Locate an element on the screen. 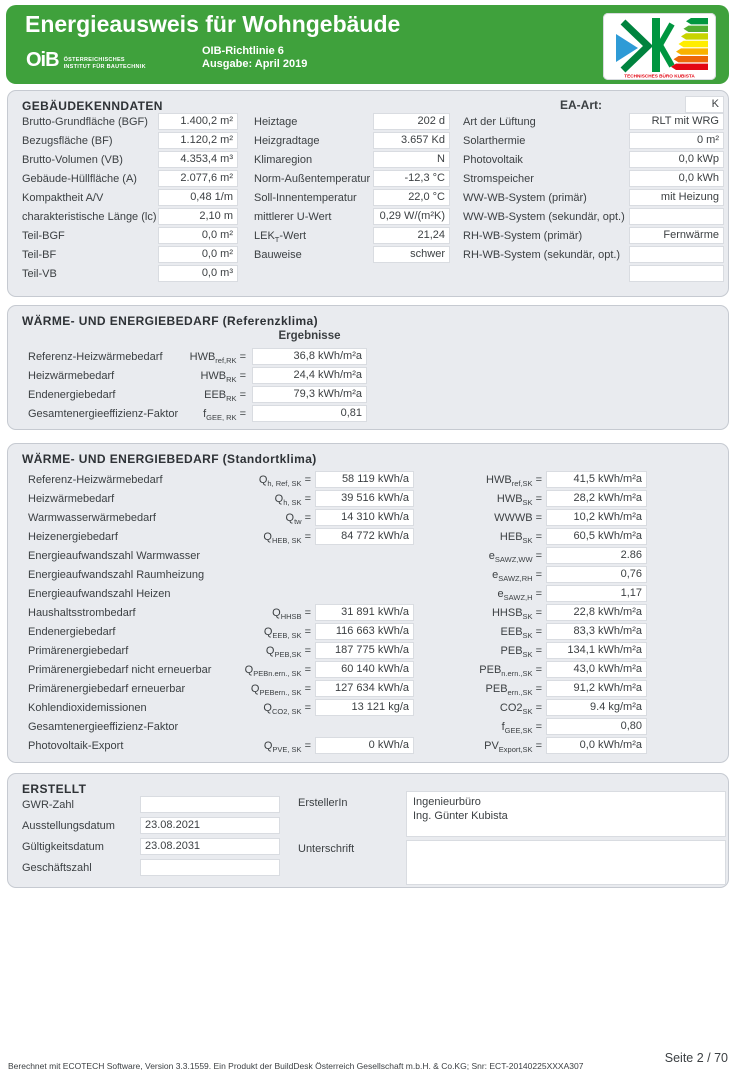 The height and width of the screenshot is (1080, 736). field-value-box: 2.077,6 m² is located at coordinates (198, 178).